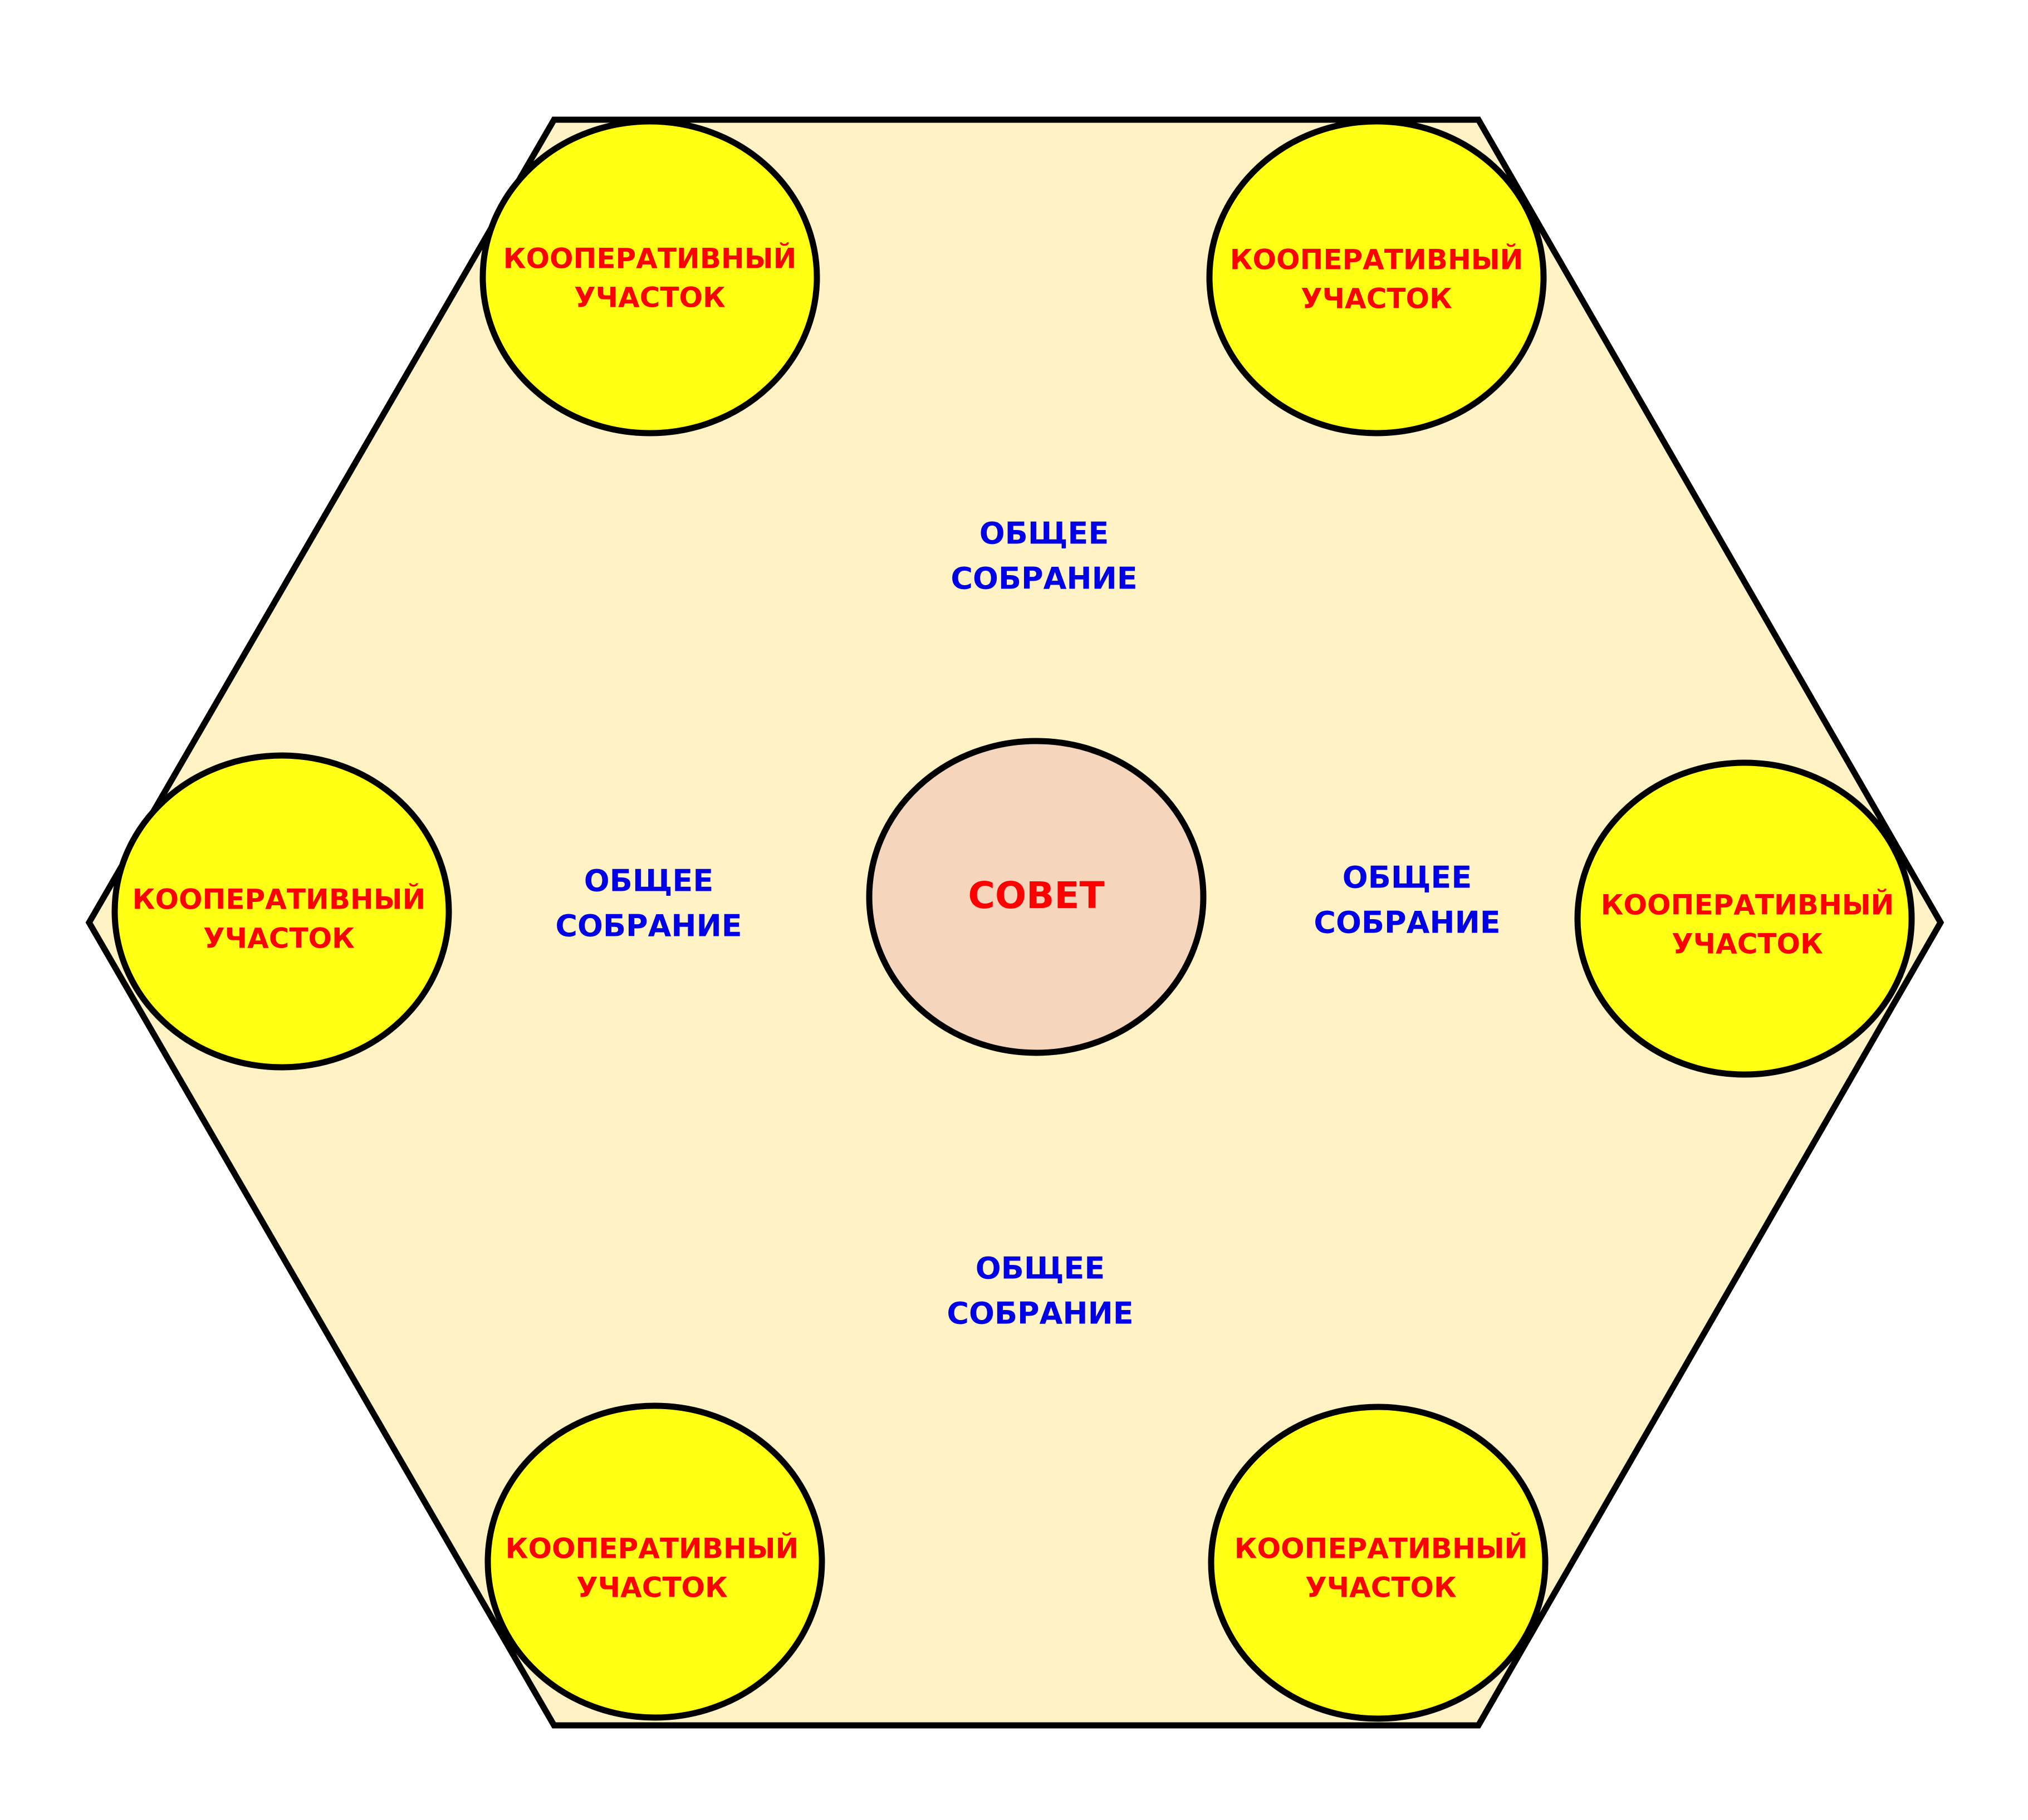 This screenshot has width=2028, height=1820. I want to click on cooperative-unit-bottom-left: КООПЕРАТИВНЫЙ УЧАСТОК, so click(654, 1561).